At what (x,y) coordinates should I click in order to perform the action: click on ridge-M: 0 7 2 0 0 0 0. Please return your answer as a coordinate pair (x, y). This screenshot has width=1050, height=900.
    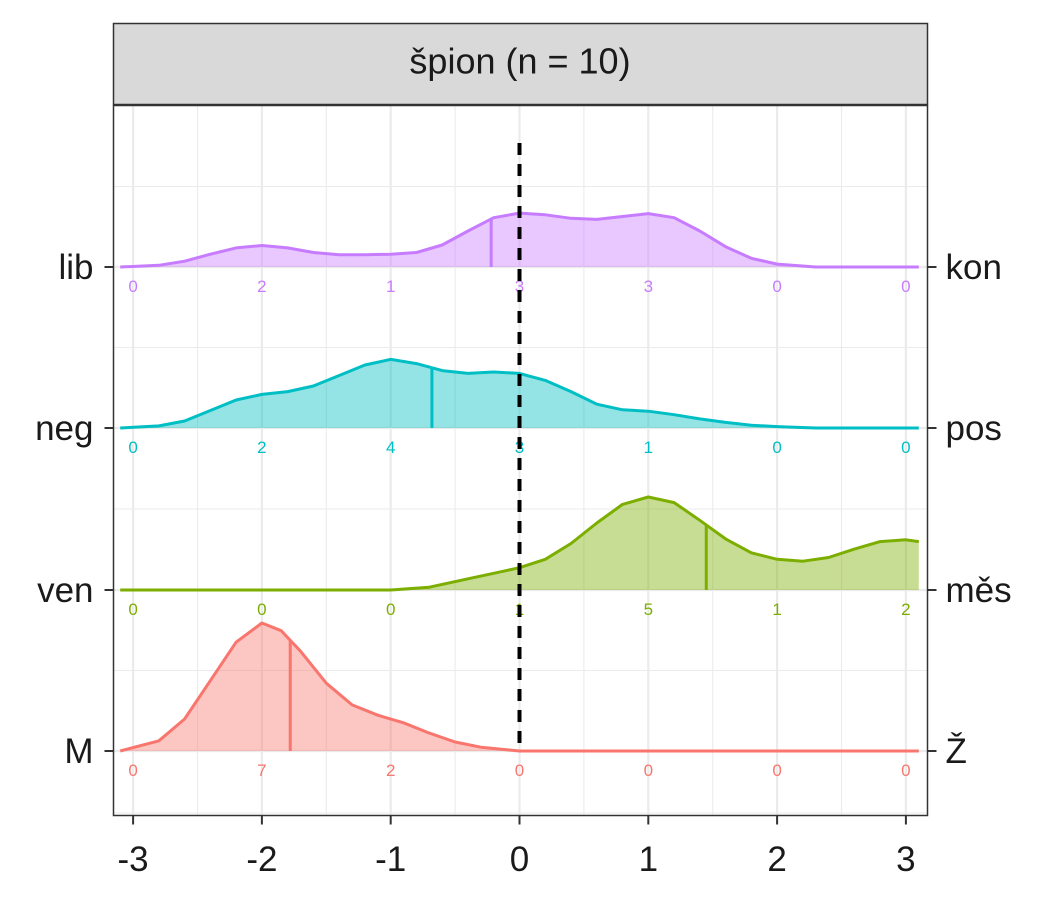
    Looking at the image, I should click on (519, 700).